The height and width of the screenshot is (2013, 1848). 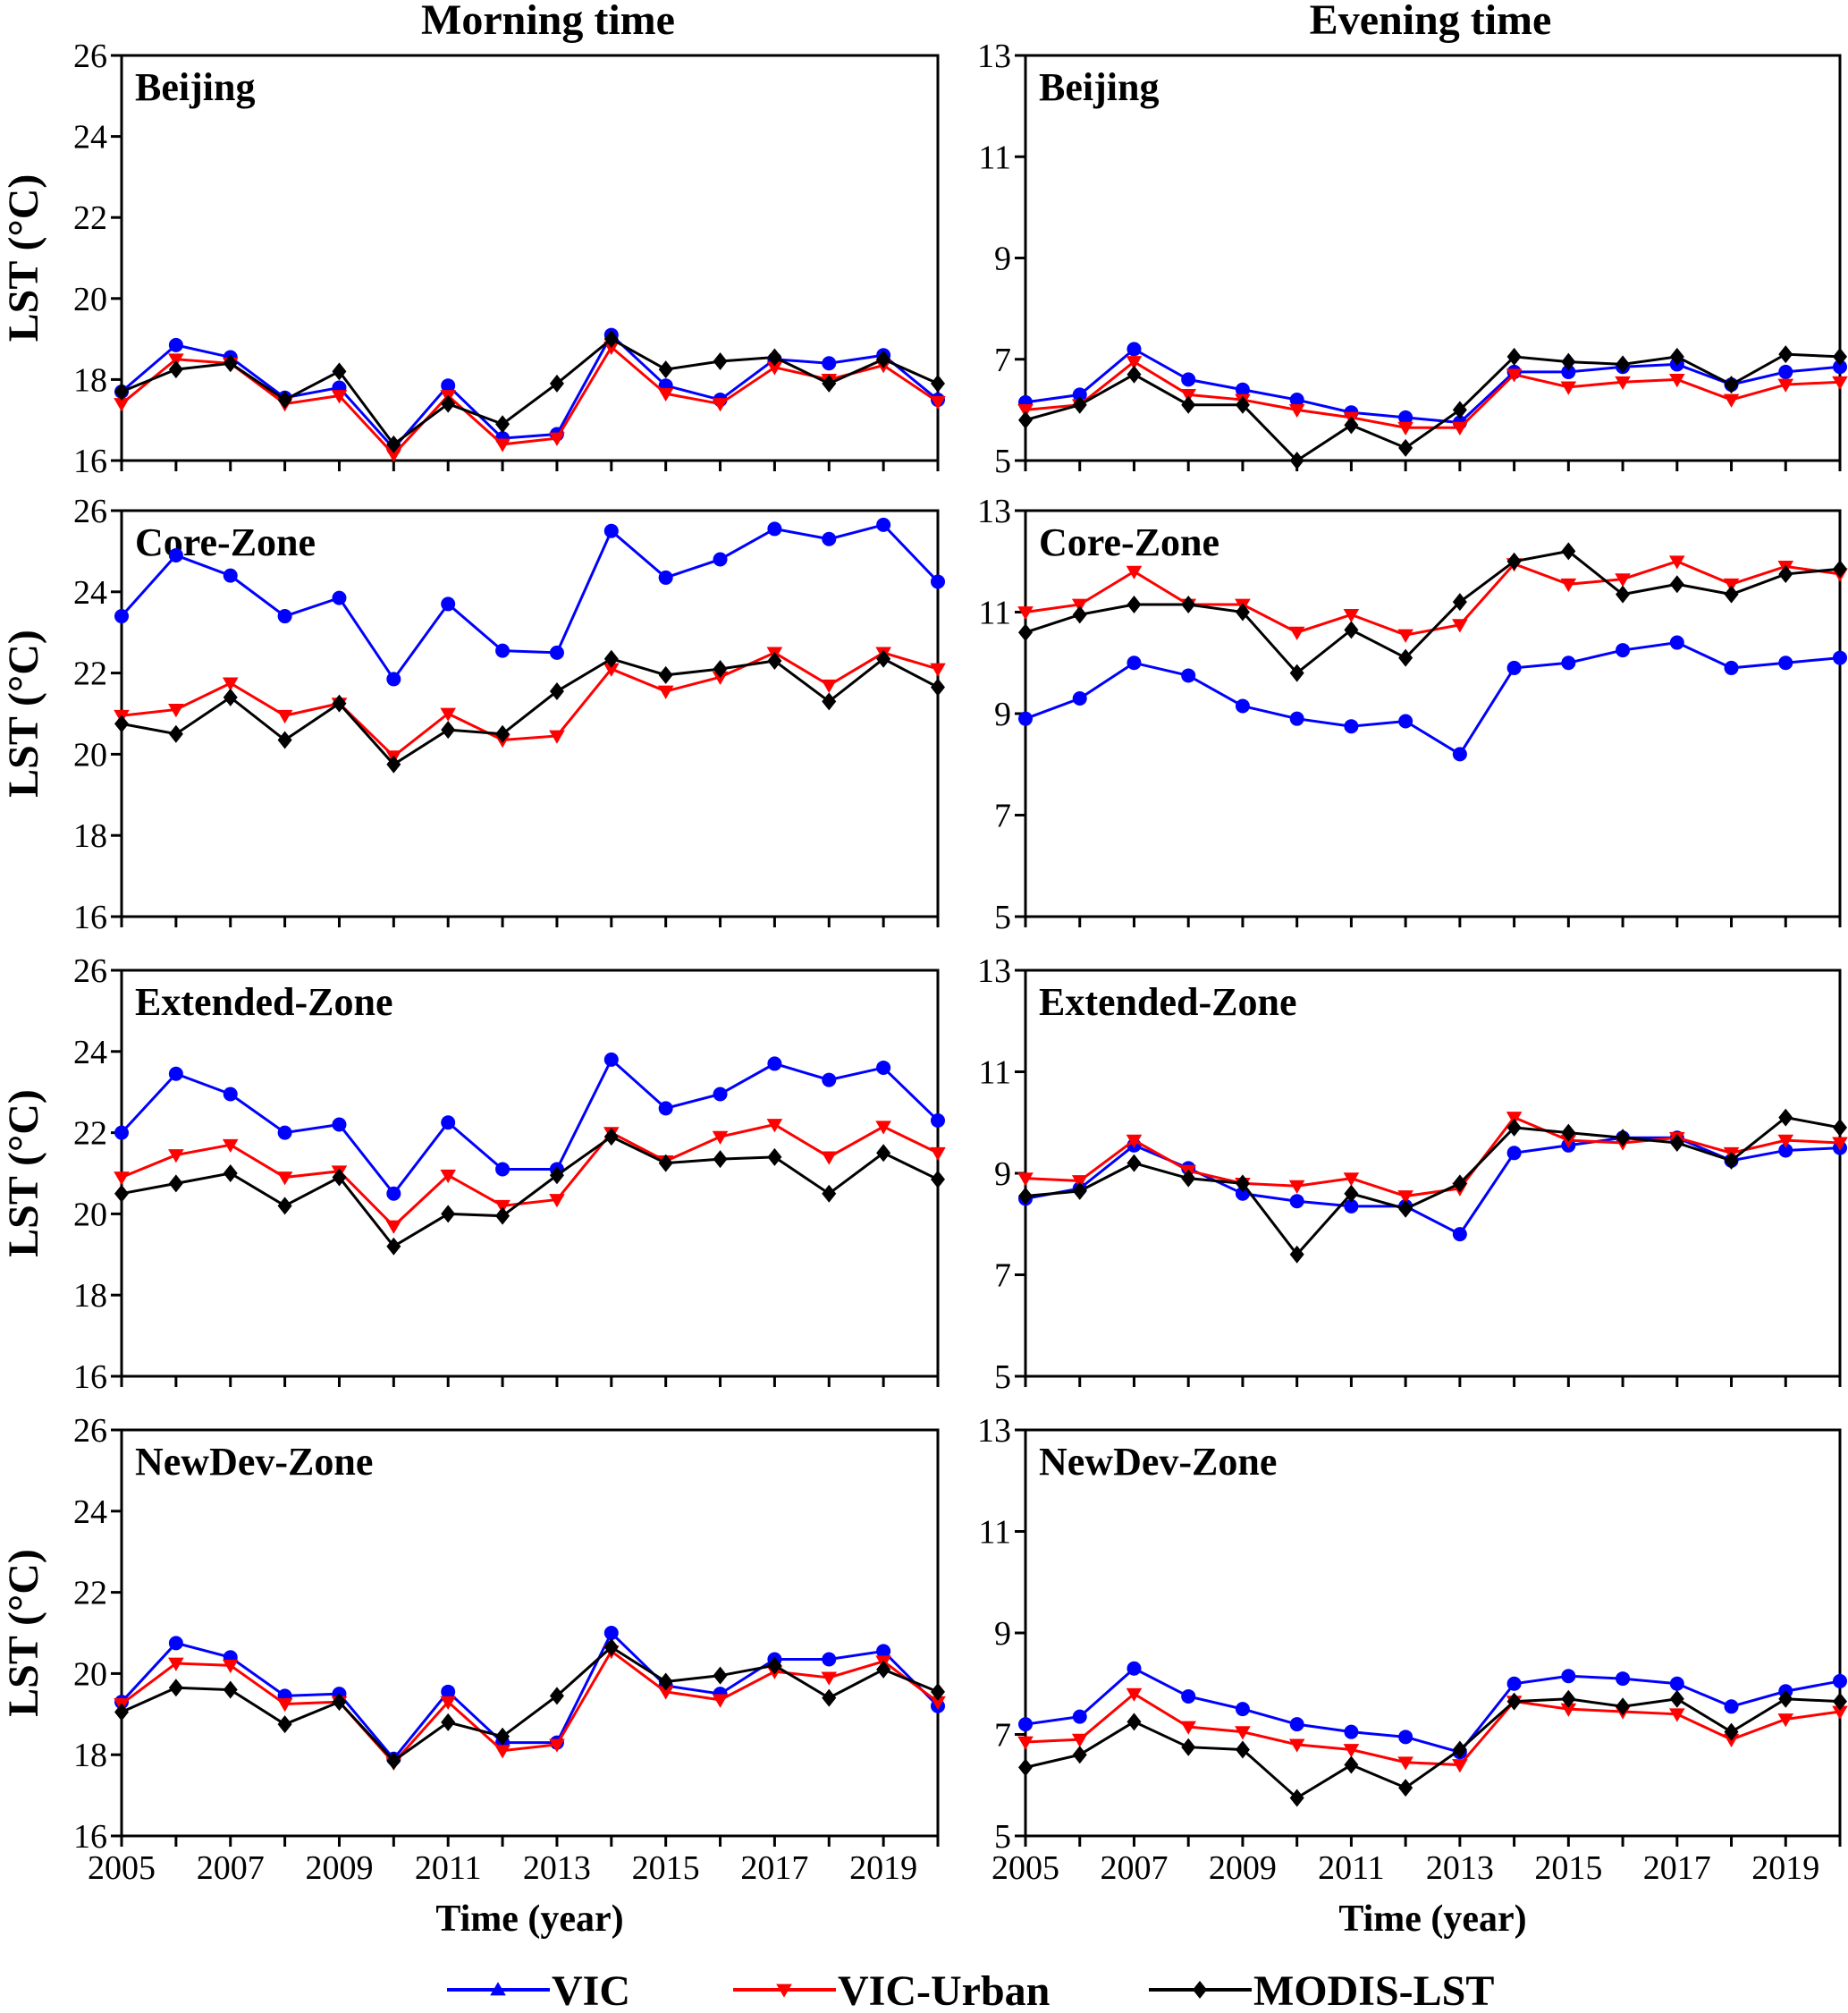 What do you see at coordinates (1099, 87) in the screenshot?
I see `panel-label: Beijing` at bounding box center [1099, 87].